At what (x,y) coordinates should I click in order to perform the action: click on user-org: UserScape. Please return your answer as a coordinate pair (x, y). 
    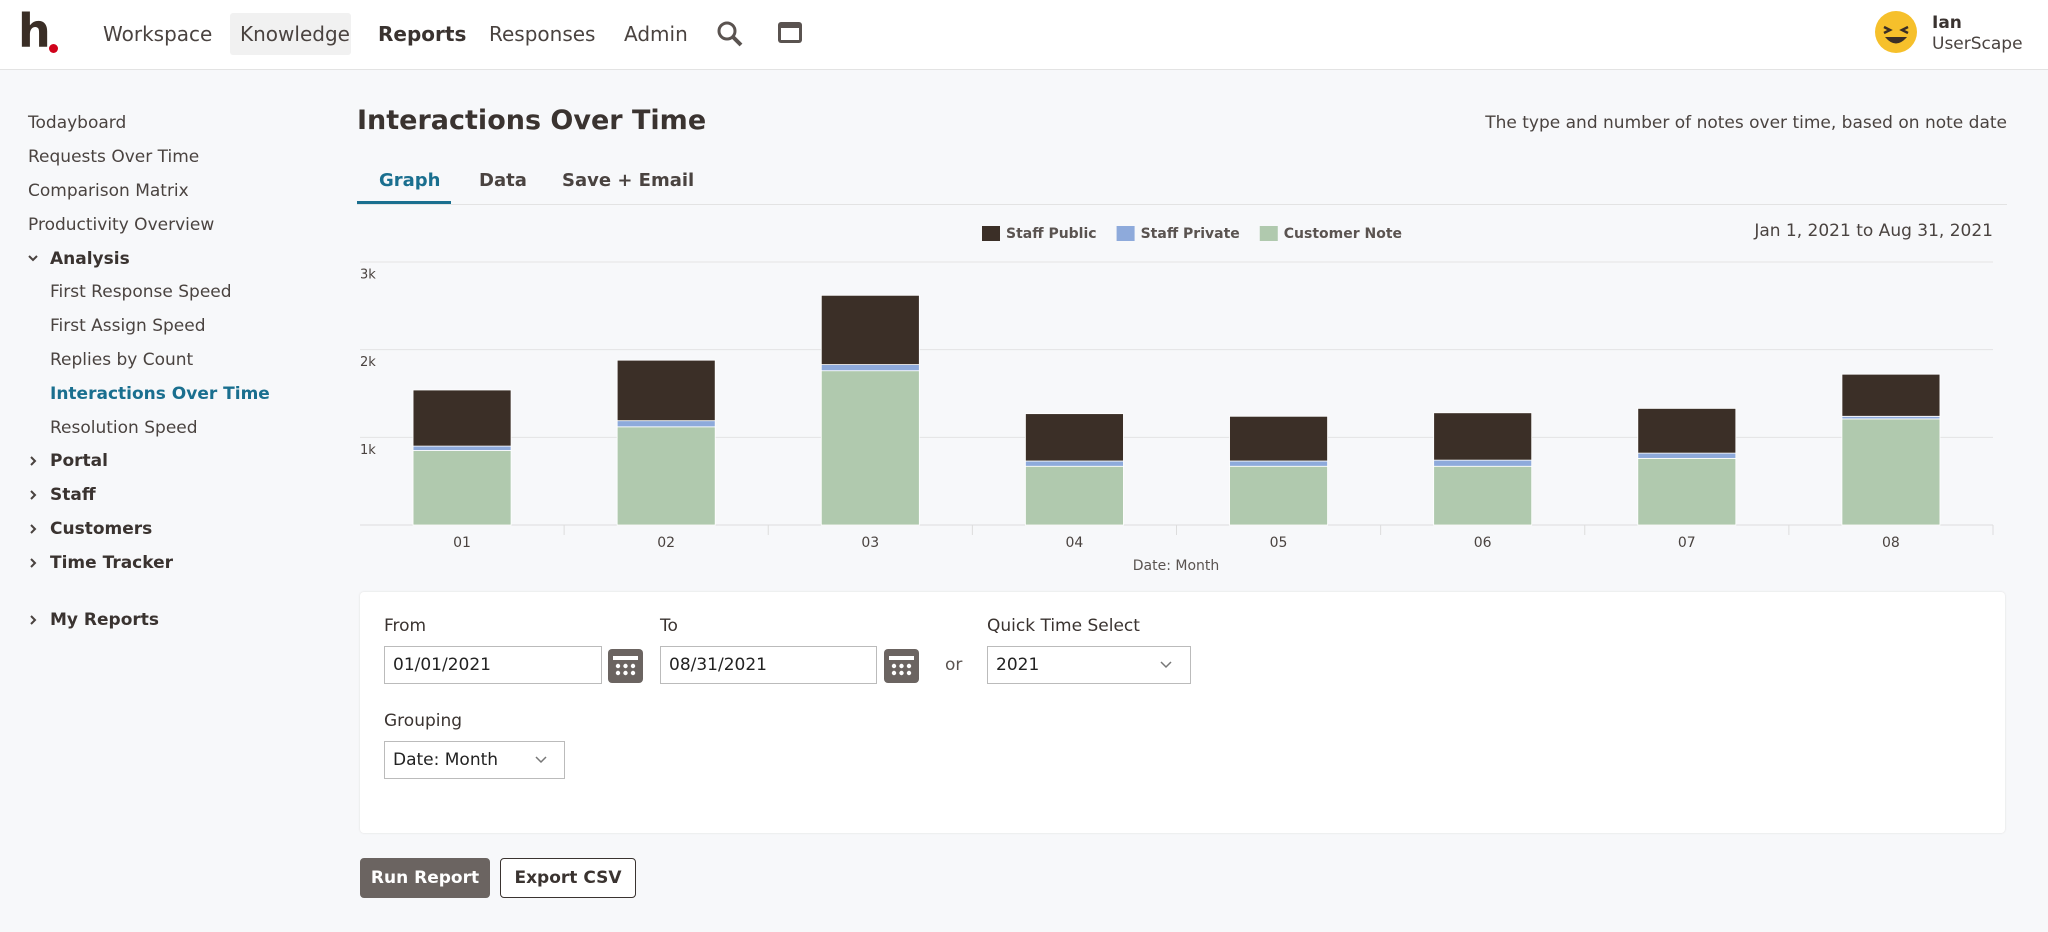
    Looking at the image, I should click on (1977, 44).